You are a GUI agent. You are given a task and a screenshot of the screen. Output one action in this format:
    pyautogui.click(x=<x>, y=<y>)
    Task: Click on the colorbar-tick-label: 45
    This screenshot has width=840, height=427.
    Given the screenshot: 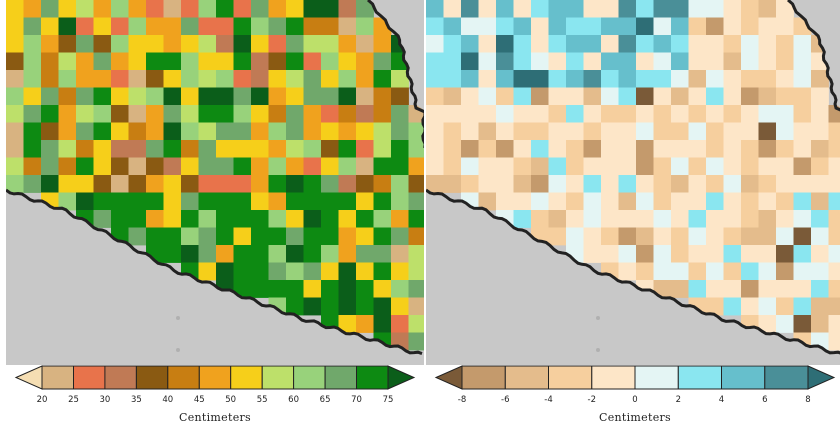 What is the action you would take?
    pyautogui.click(x=199, y=400)
    